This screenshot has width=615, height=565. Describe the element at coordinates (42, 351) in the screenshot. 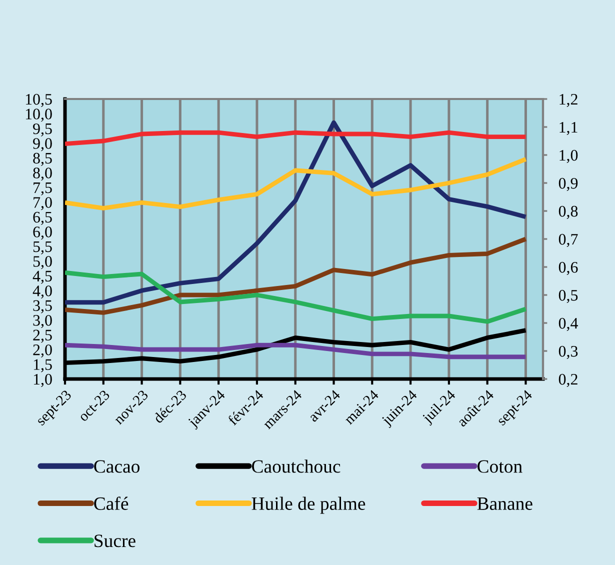

I see `y-tick-label: 2,0` at that location.